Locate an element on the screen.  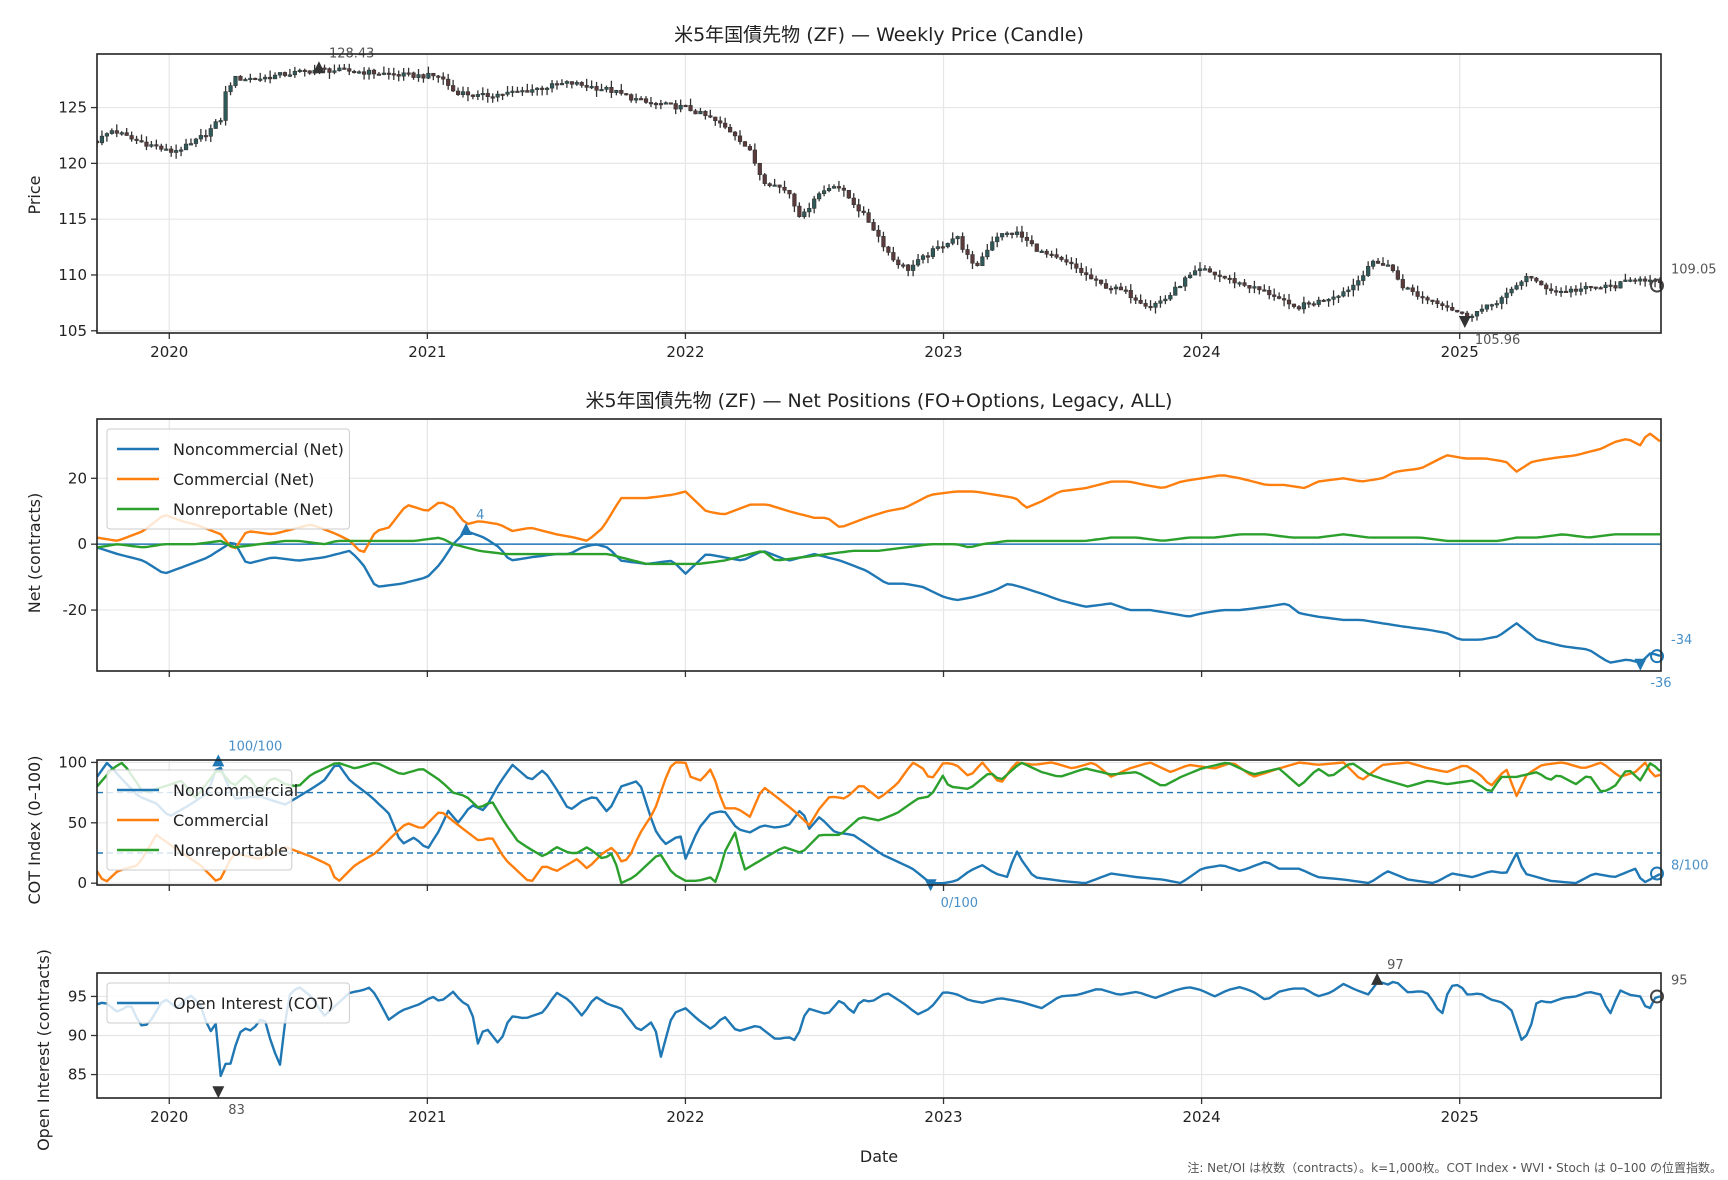
last-value-label: -34 is located at coordinates (1681, 640).